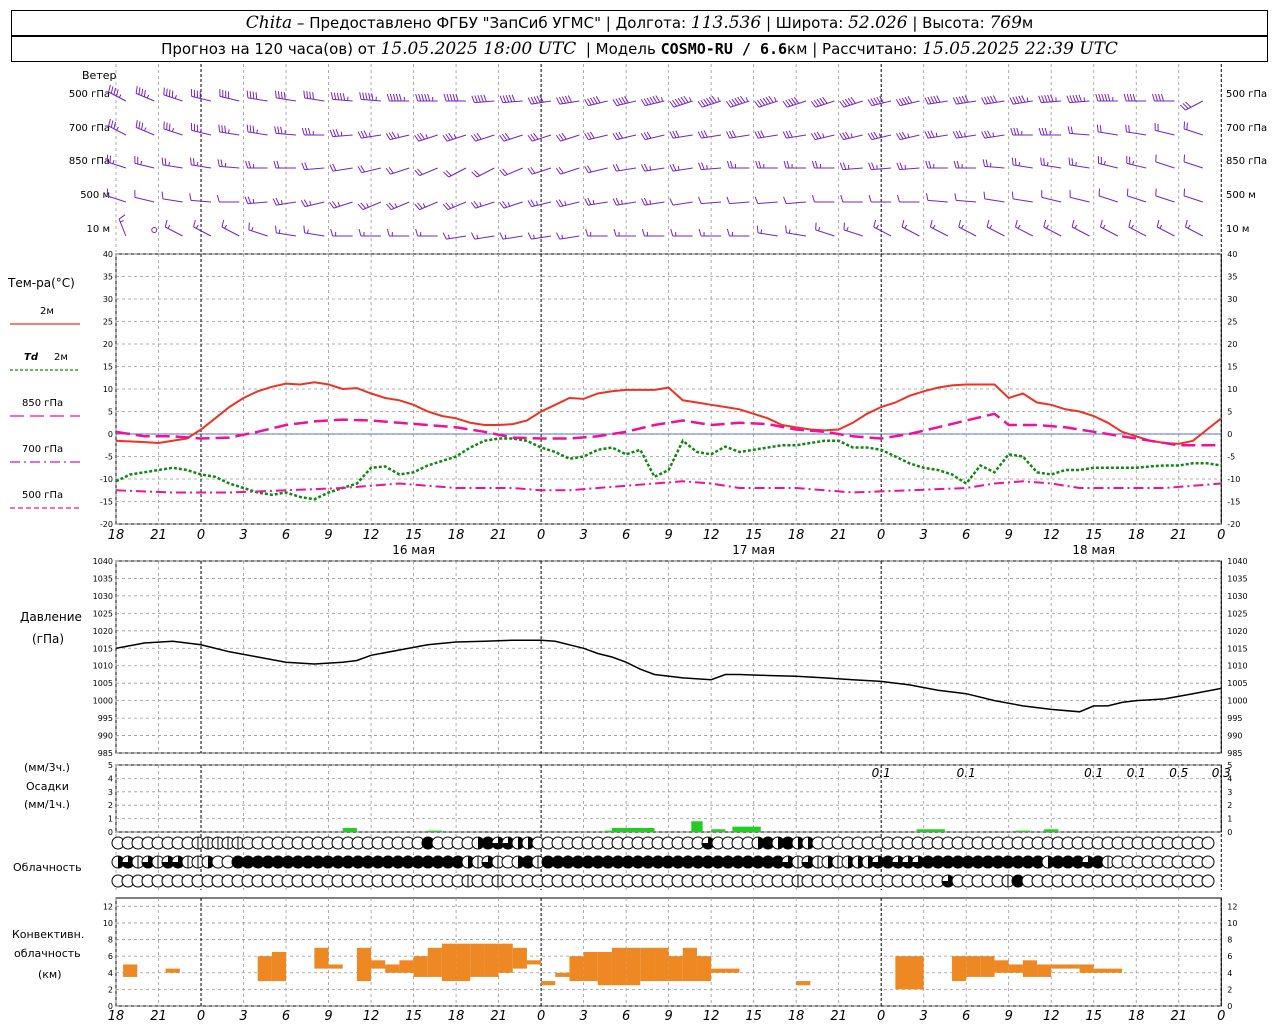 Image resolution: width=1280 pixels, height=1024 pixels. What do you see at coordinates (110, 940) in the screenshot?
I see `convective-tick-left: 8` at bounding box center [110, 940].